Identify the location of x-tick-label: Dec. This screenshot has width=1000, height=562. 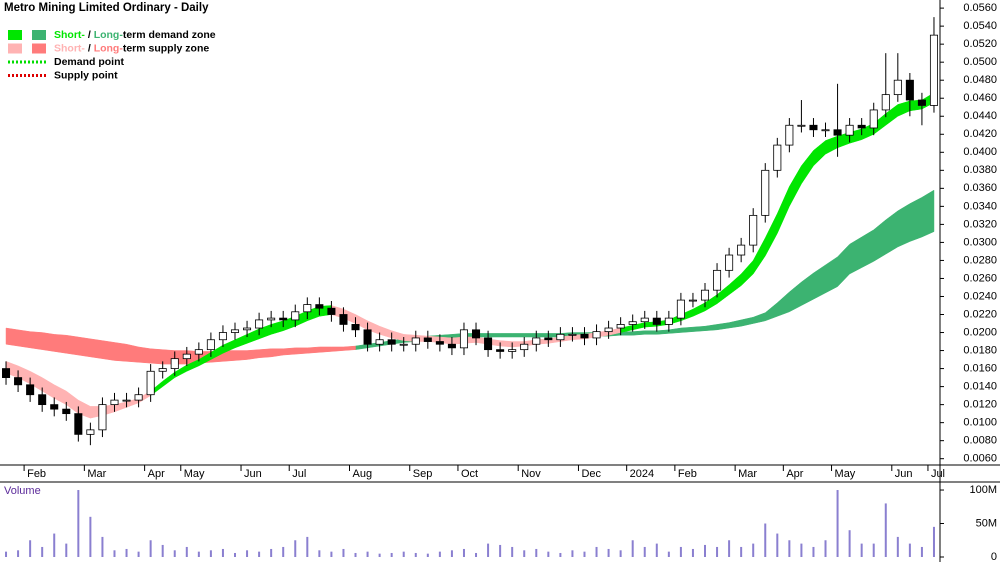
(591, 474).